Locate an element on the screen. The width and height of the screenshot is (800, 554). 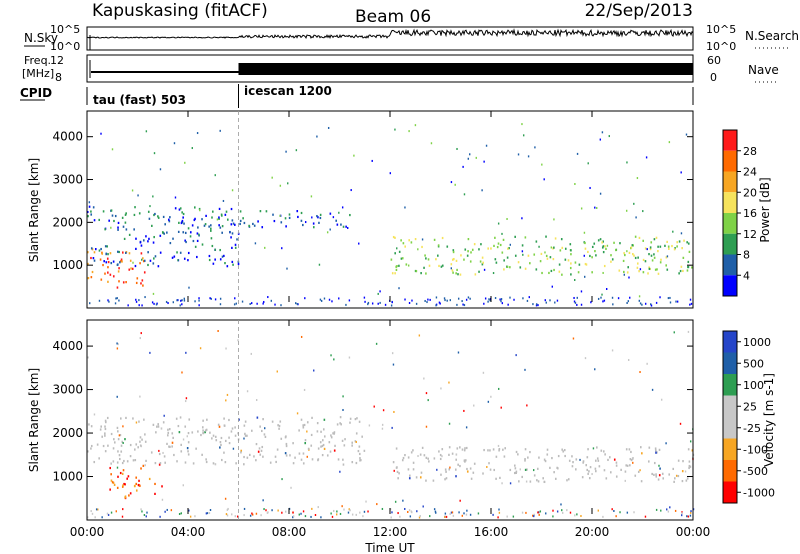
colorbar-swatch is located at coordinates (730, 265).